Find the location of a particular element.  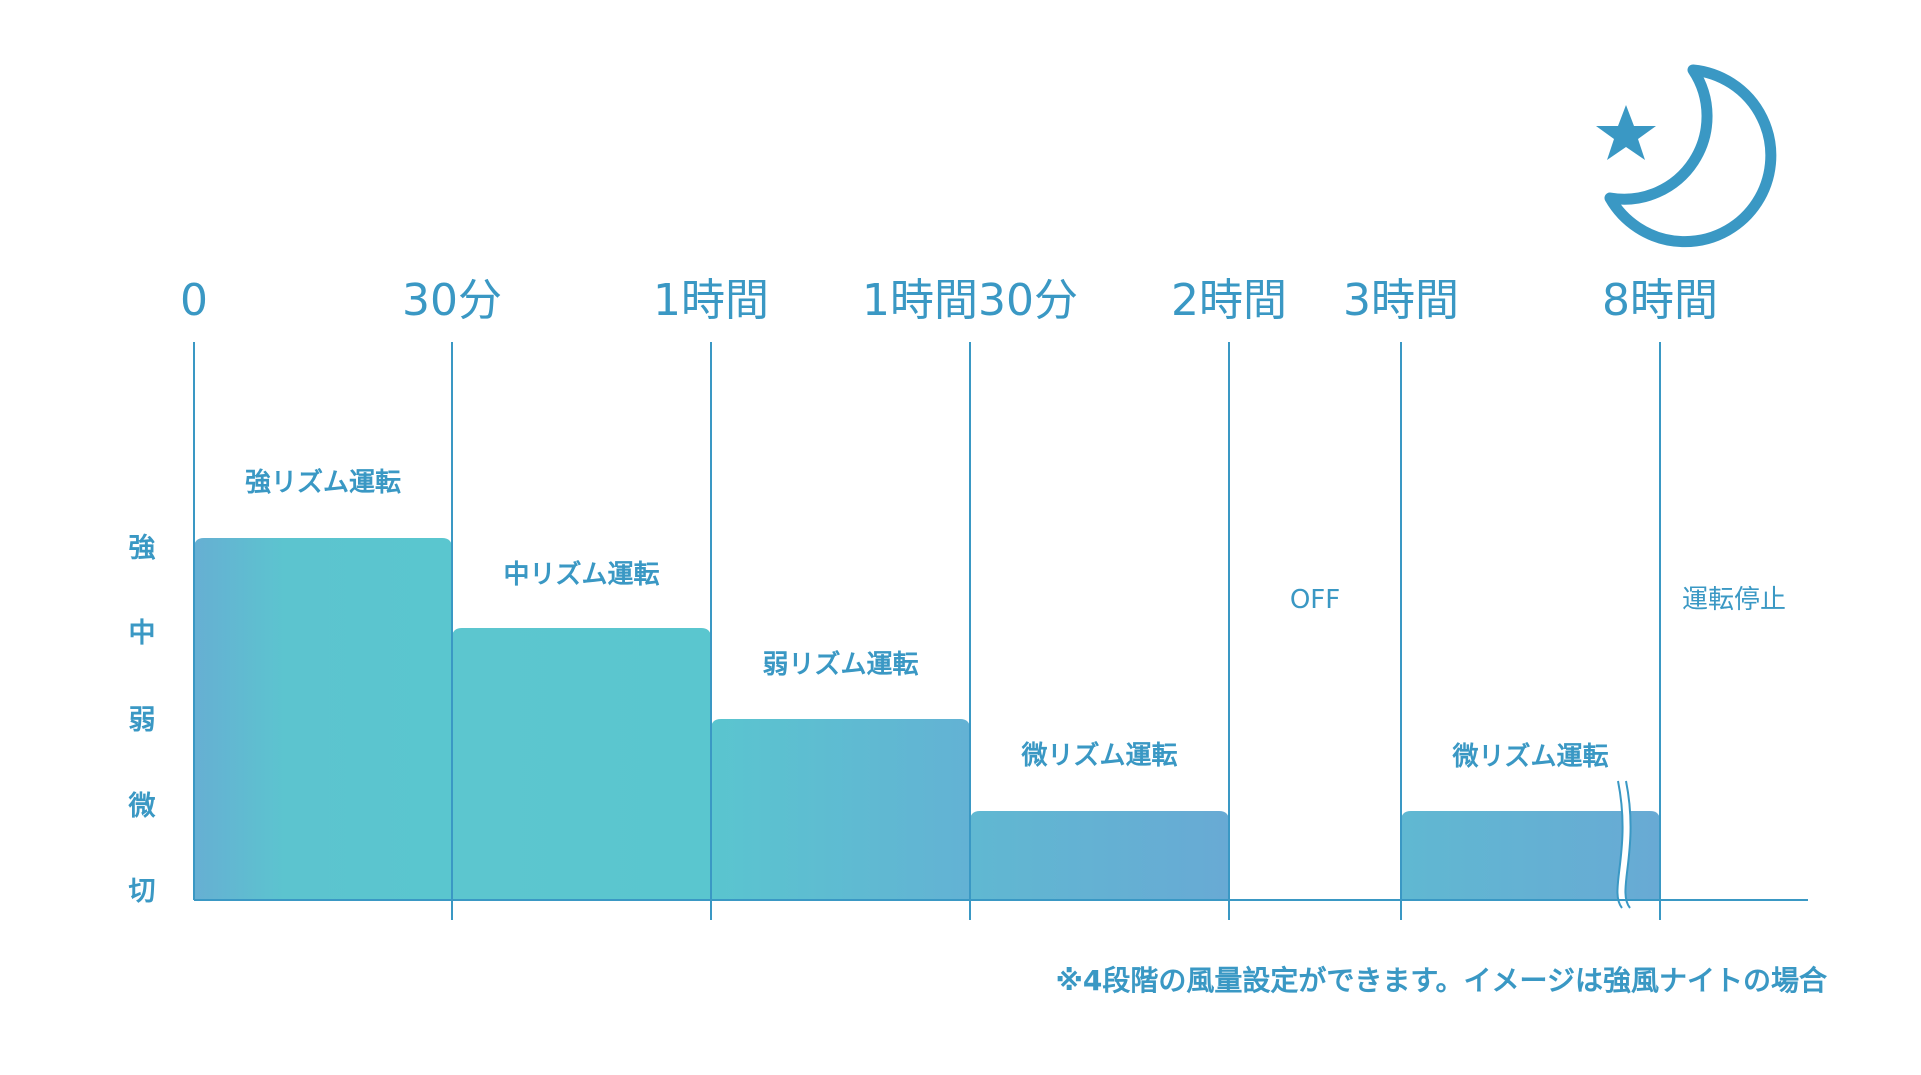

x-tick-label: 1時間 is located at coordinates (711, 300).